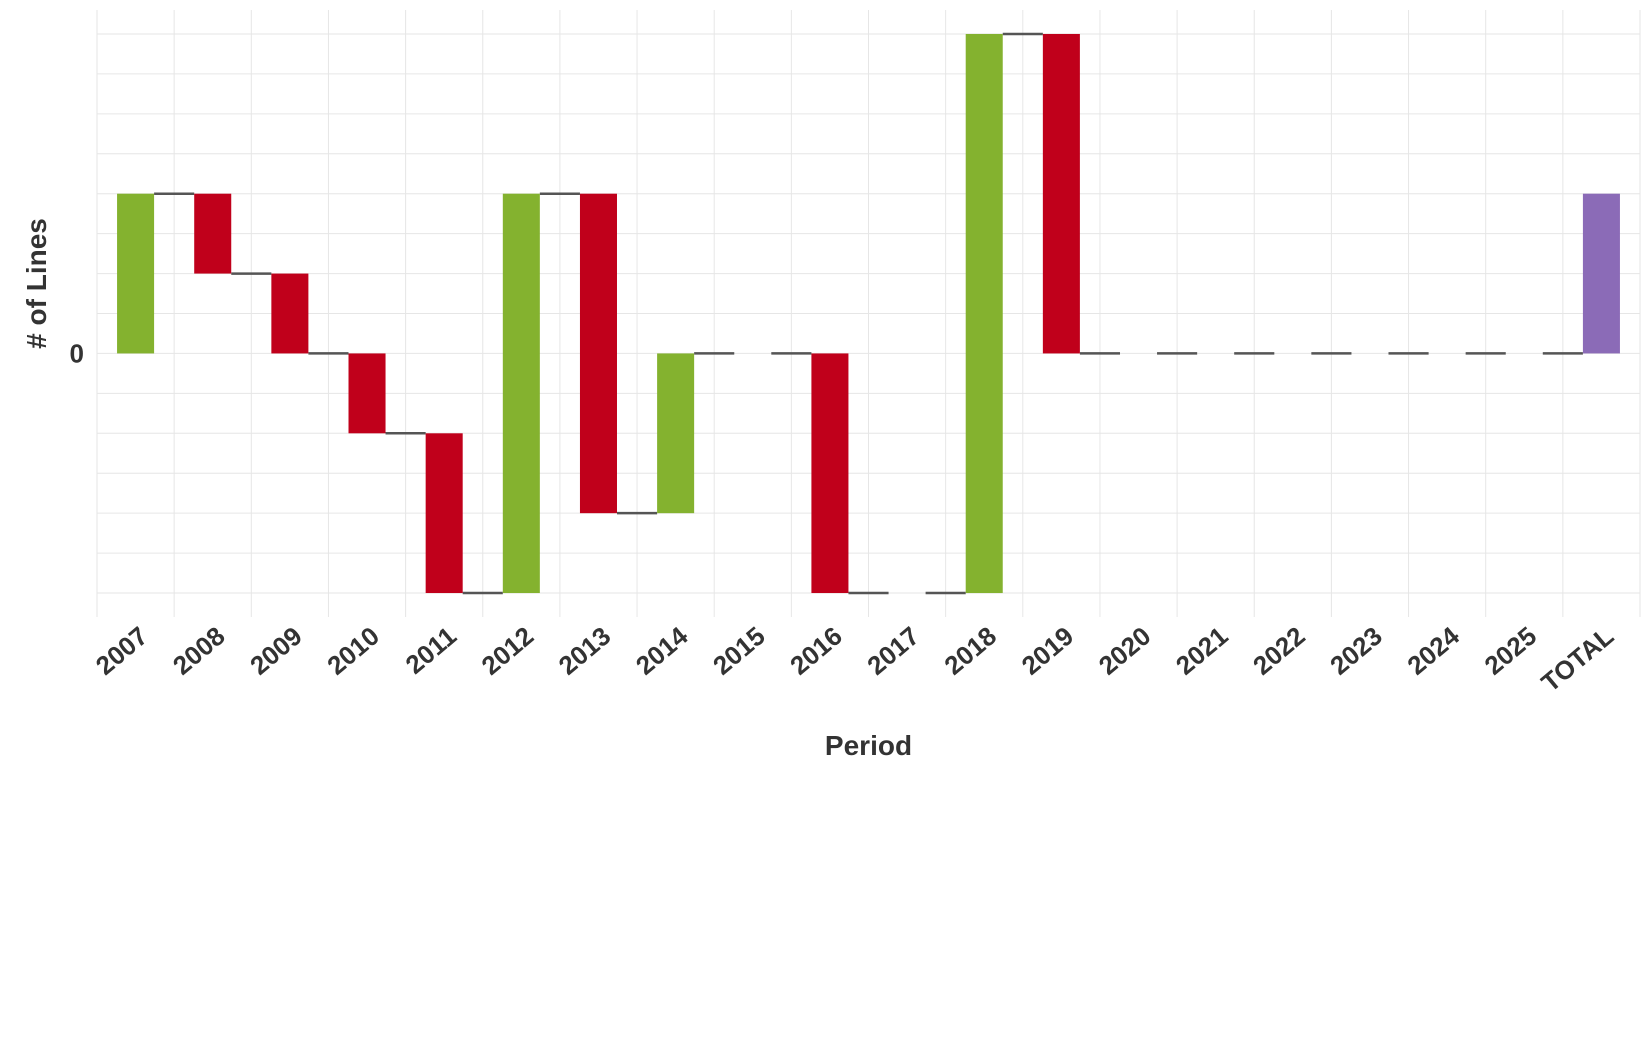  Describe the element at coordinates (431, 650) in the screenshot. I see `x-tick-label: 2011` at that location.